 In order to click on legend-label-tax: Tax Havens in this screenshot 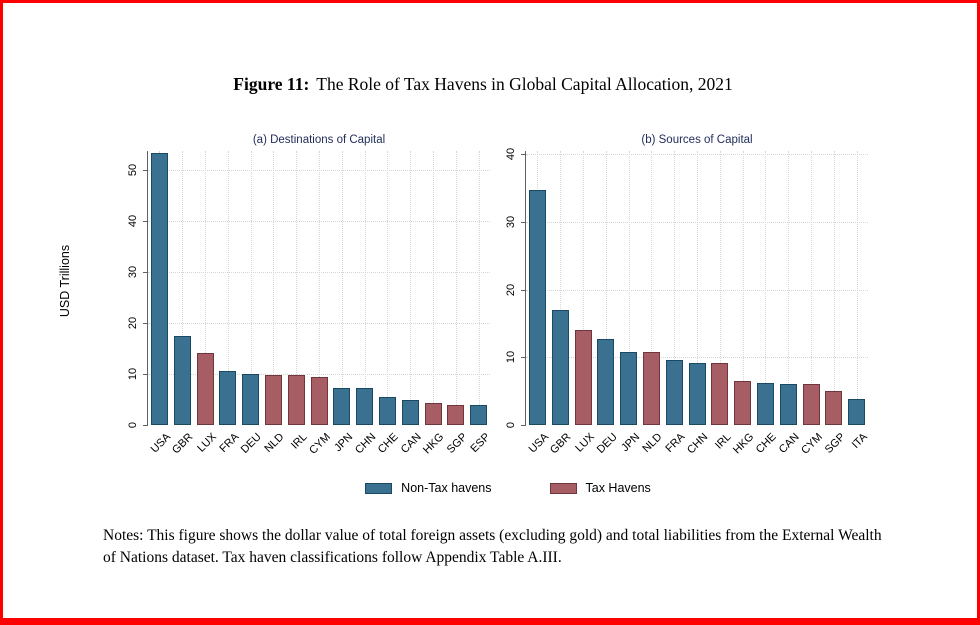, I will do `click(618, 488)`.